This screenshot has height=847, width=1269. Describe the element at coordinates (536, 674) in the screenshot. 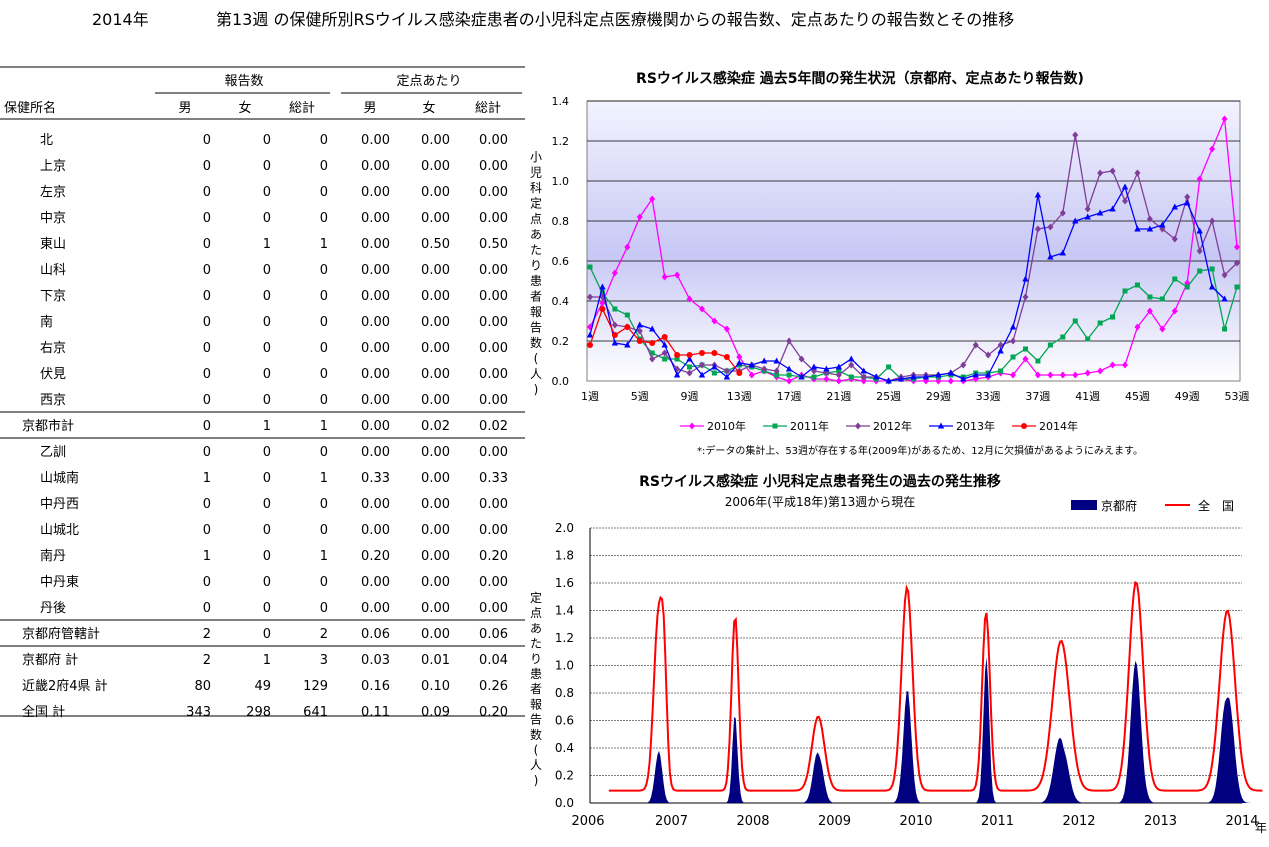

I see `chart2-ylabel-char: 患` at that location.